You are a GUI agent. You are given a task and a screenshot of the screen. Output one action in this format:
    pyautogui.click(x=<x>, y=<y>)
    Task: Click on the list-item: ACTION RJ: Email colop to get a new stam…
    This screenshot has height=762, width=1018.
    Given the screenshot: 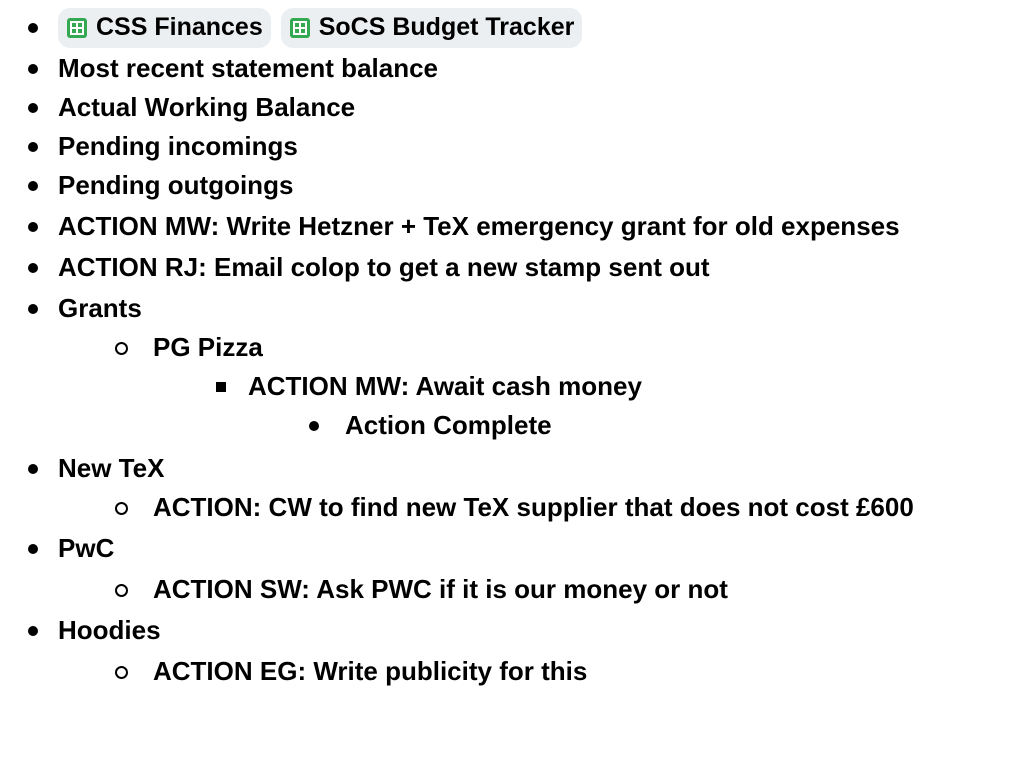 What is the action you would take?
    pyautogui.click(x=509, y=267)
    